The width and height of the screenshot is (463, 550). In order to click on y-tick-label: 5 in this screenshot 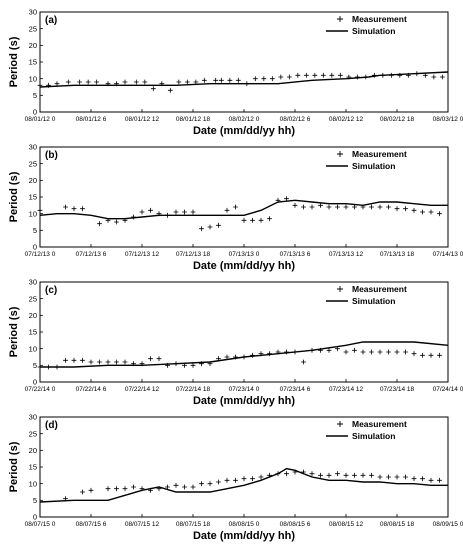, I will do `click(35, 500)`.